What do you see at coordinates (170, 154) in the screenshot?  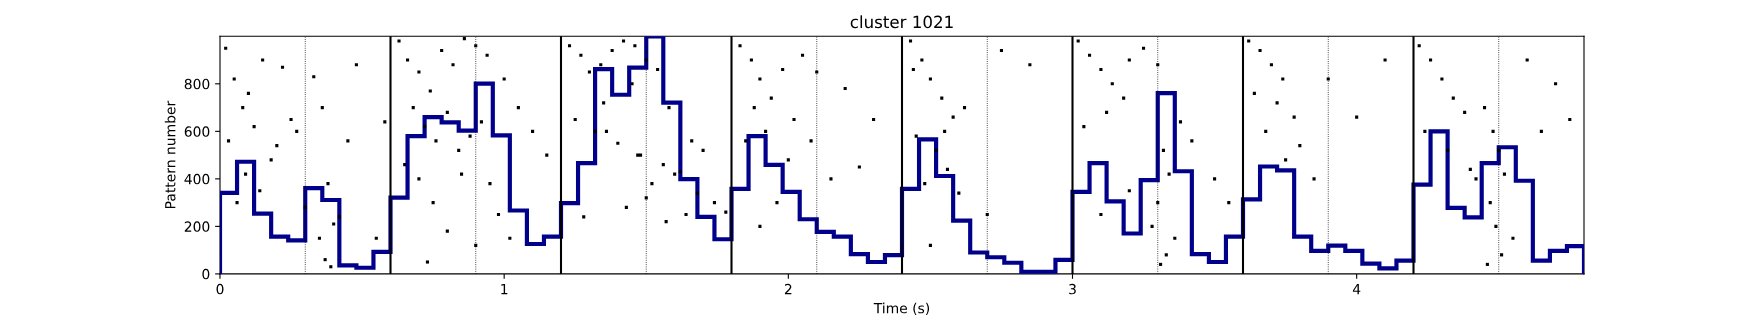 I see `y-axis-title: Pattern number` at bounding box center [170, 154].